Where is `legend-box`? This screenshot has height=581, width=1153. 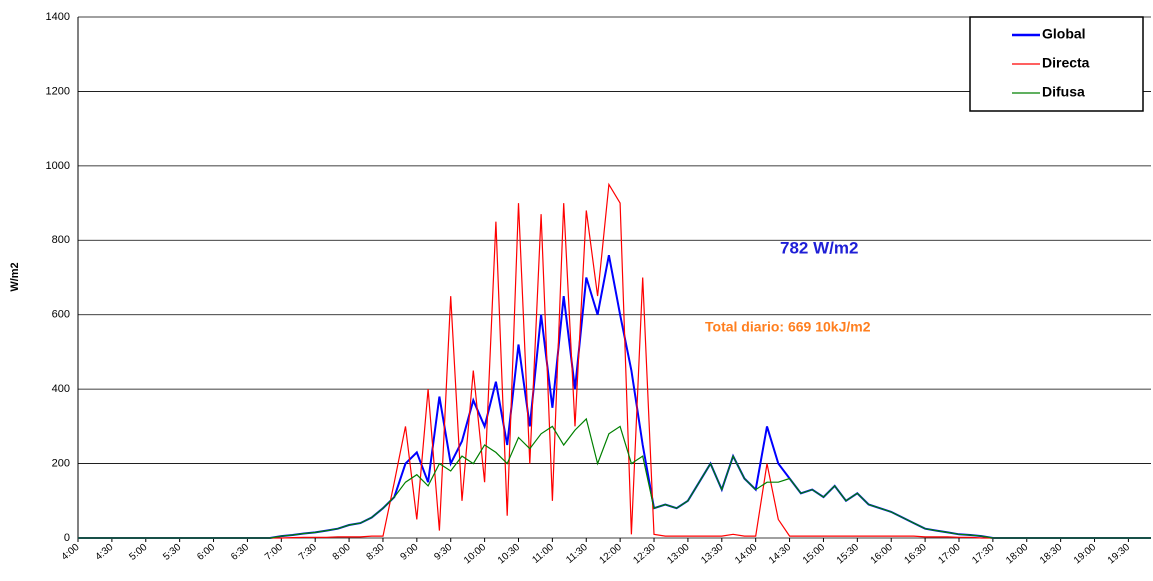
legend-box is located at coordinates (1056, 64).